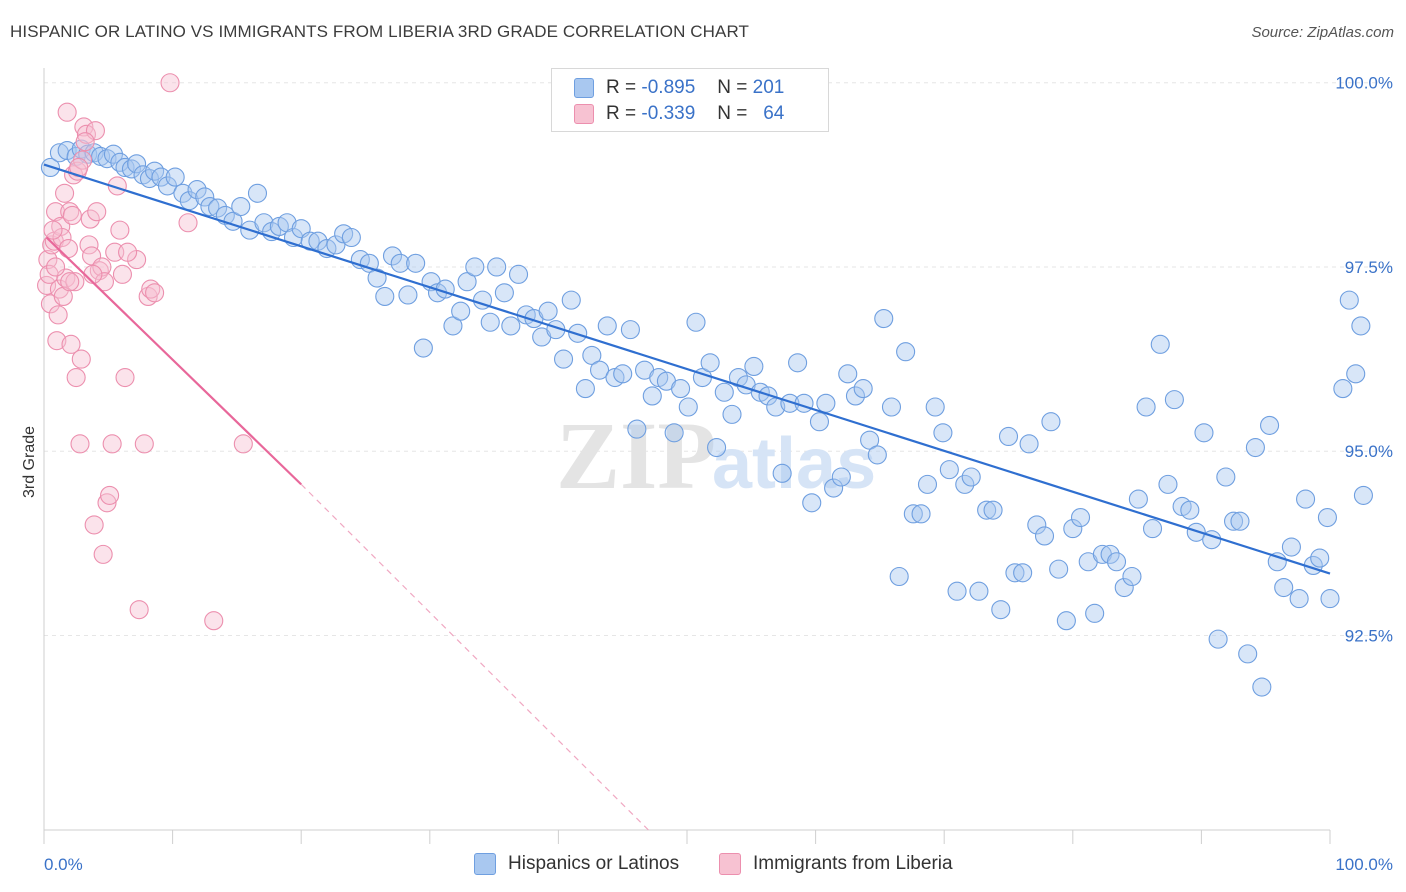 The image size is (1406, 892). I want to click on series-liberia-points, so click(145, 352).